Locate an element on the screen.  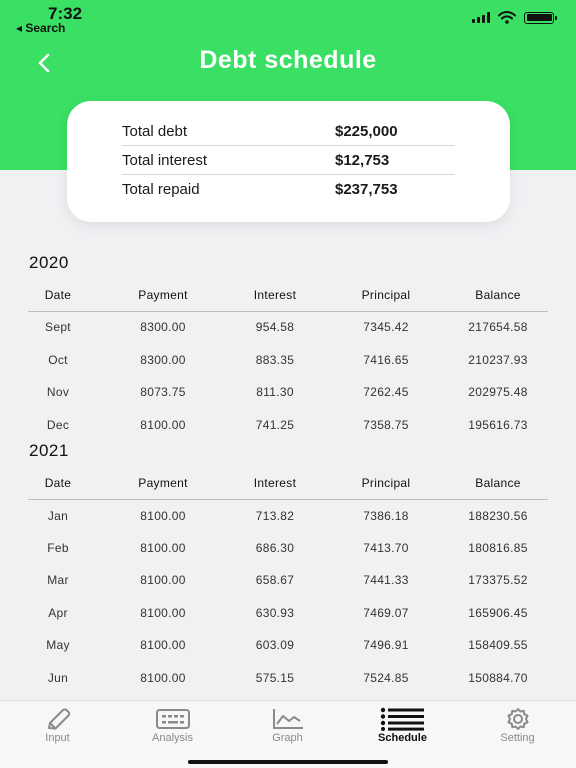
status-bar: 7:32 ◂ Search is located at coordinates (288, 20).